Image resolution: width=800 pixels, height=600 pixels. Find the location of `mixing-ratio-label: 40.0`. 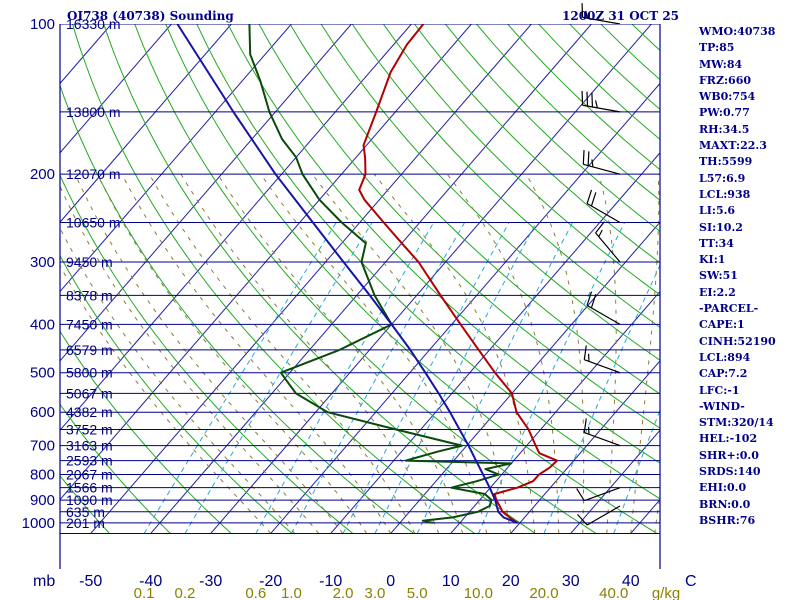

mixing-ratio-label: 40.0 is located at coordinates (613, 592).